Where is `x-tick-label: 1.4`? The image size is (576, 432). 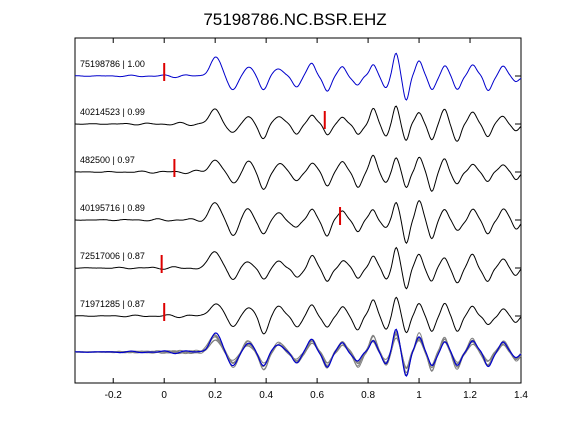
x-tick-label: 1.4 is located at coordinates (521, 395).